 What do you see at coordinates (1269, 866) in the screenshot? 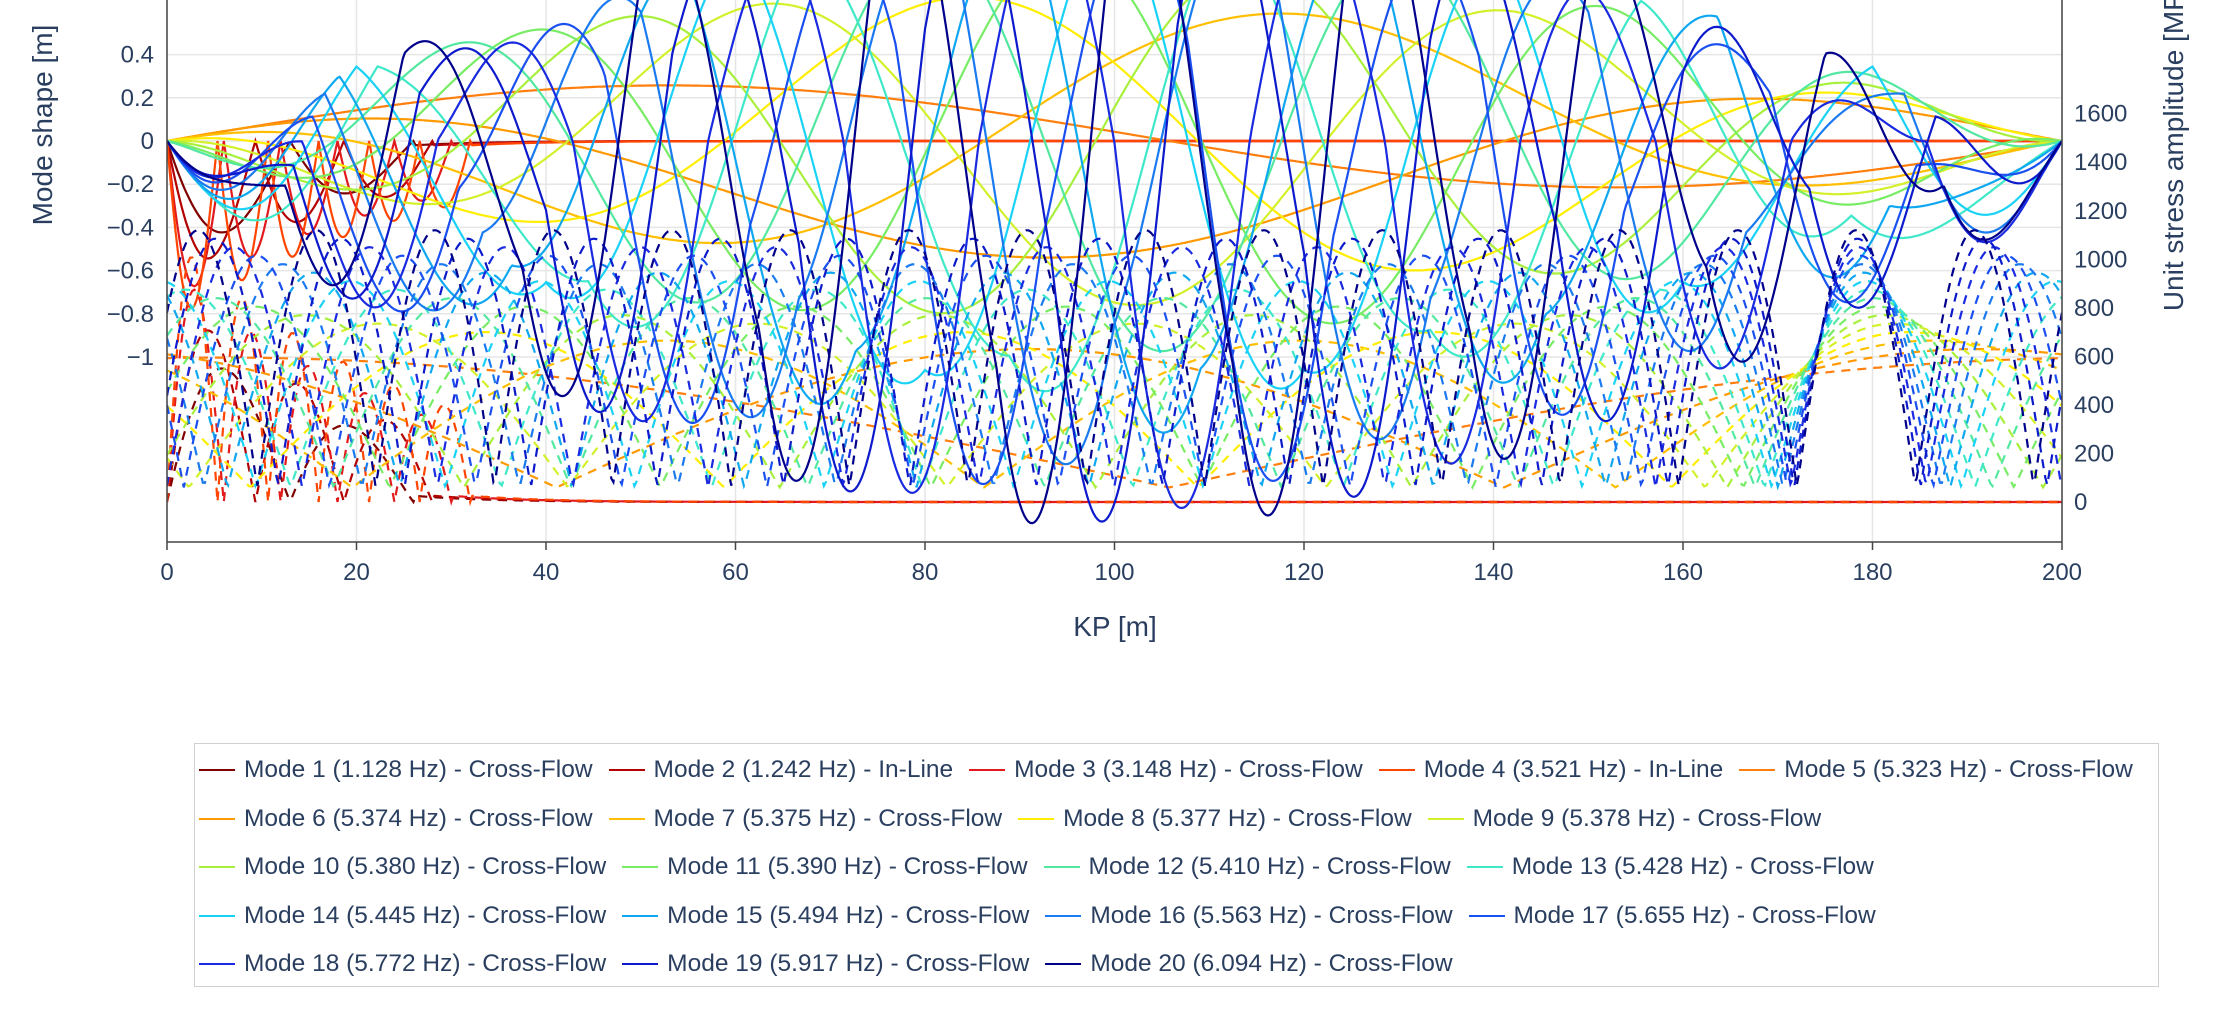
I see `legend-label: Mode 12 (5.410 Hz) - Cross-Flow` at bounding box center [1269, 866].